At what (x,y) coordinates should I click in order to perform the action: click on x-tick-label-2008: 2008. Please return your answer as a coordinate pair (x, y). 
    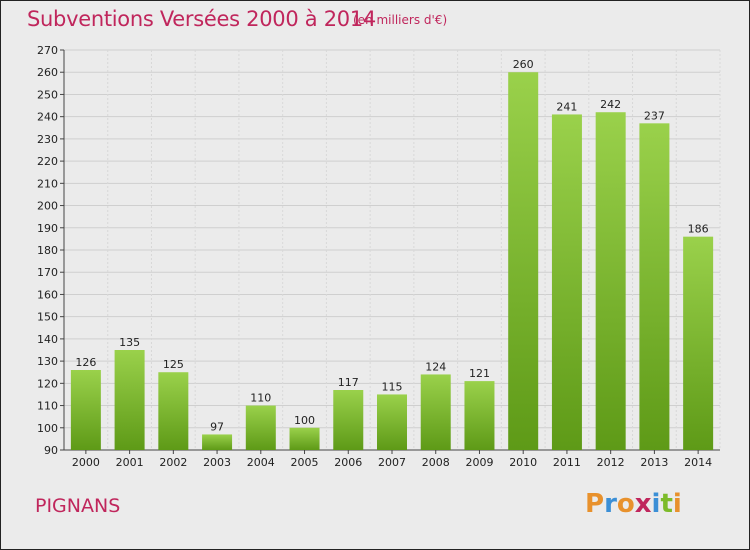
    Looking at the image, I should click on (436, 462).